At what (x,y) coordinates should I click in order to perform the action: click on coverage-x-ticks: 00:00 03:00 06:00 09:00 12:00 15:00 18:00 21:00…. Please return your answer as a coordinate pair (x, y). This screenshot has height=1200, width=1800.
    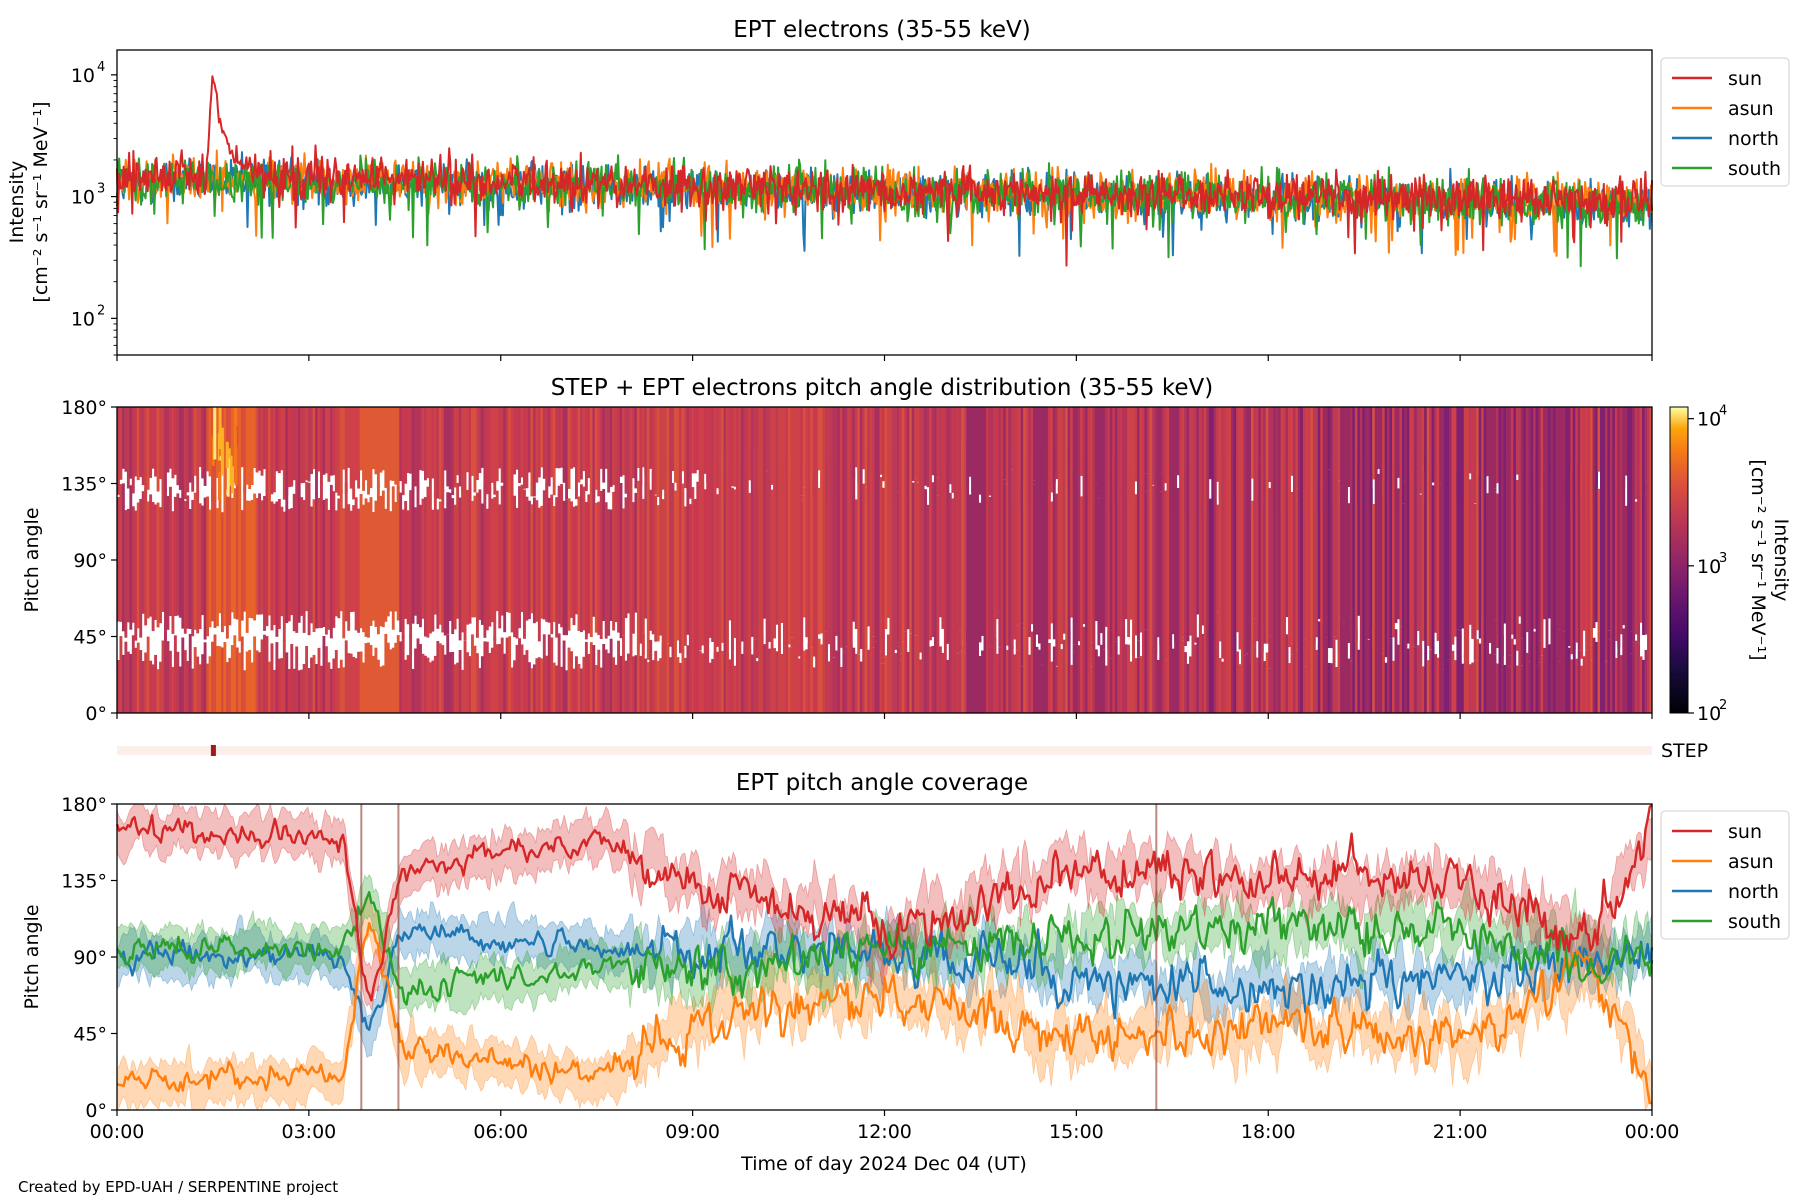
    Looking at the image, I should click on (884, 1126).